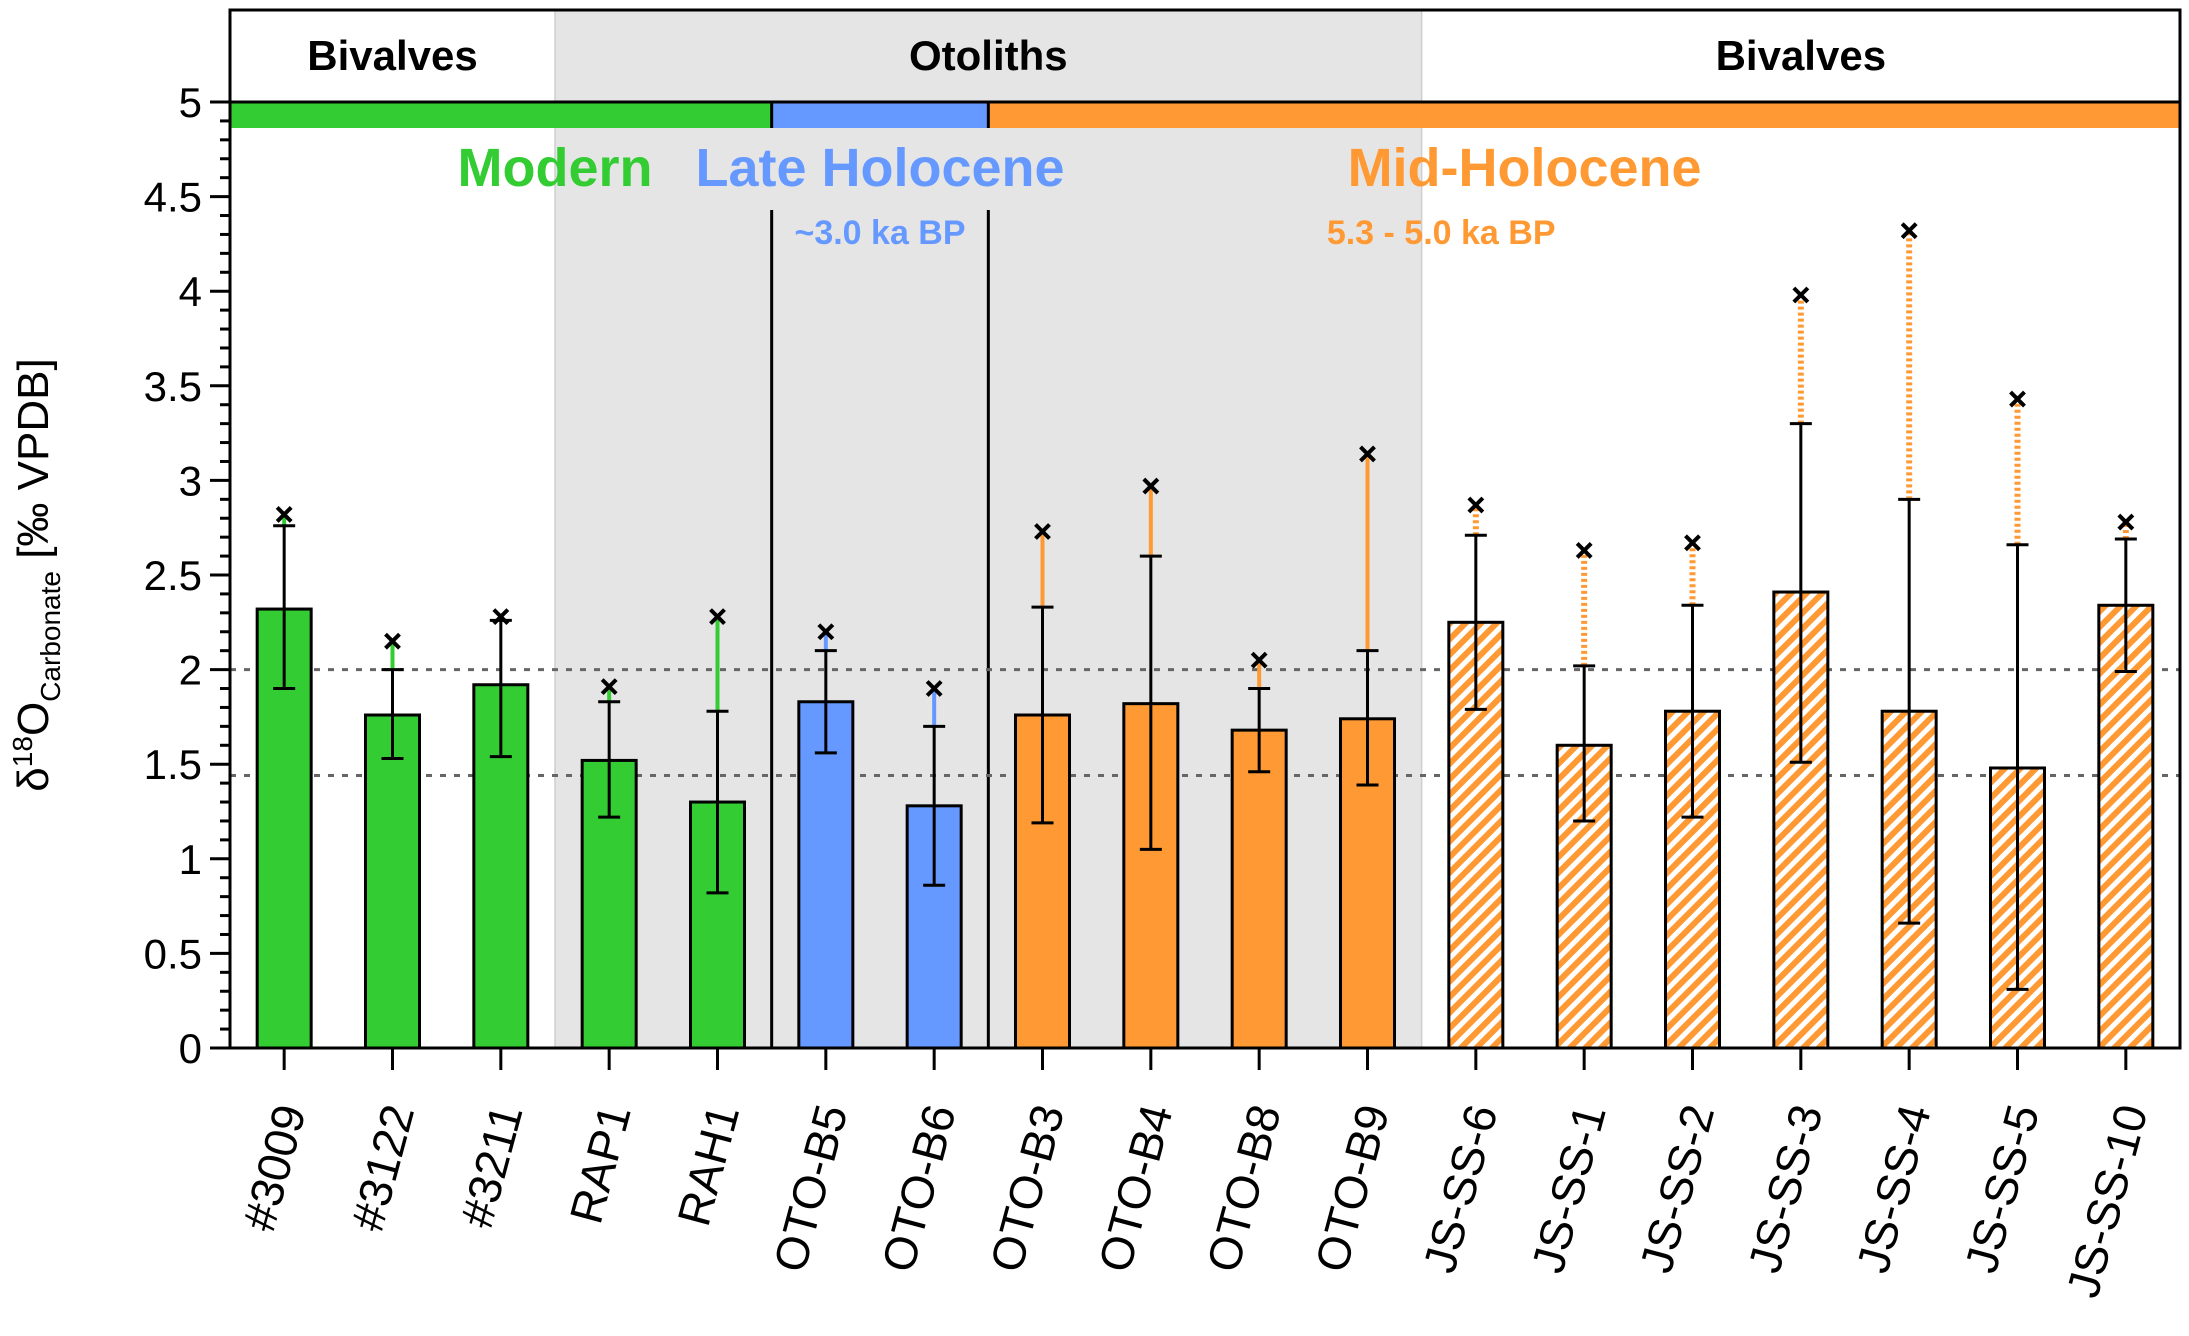 This screenshot has width=2189, height=1336. I want to click on period-label-mid: Mid-Holocene, so click(1525, 168).